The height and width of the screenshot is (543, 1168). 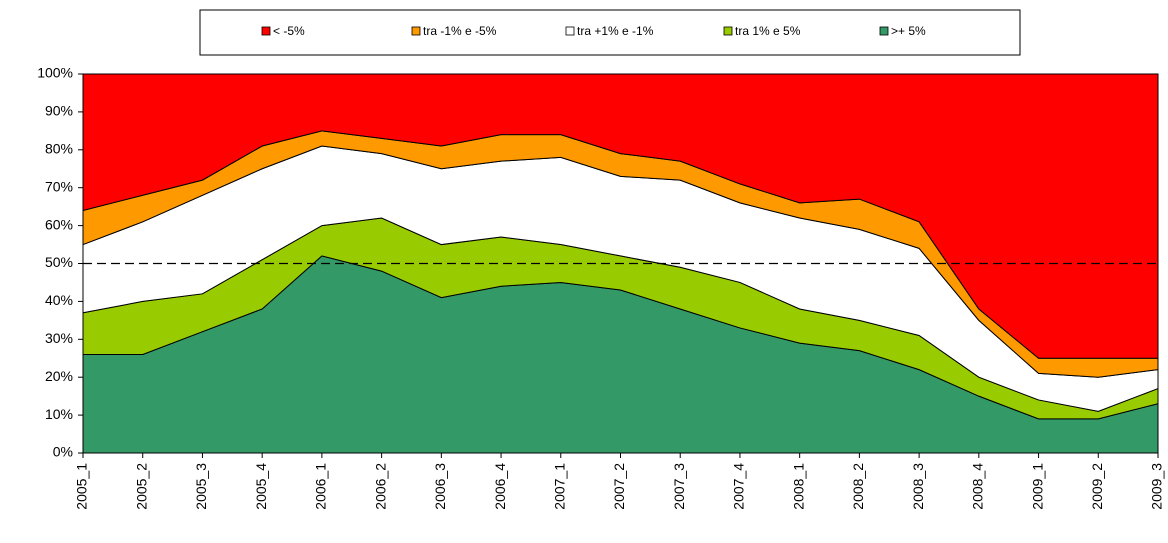 What do you see at coordinates (768, 31) in the screenshot?
I see `legend-label: tra 1% e 5%` at bounding box center [768, 31].